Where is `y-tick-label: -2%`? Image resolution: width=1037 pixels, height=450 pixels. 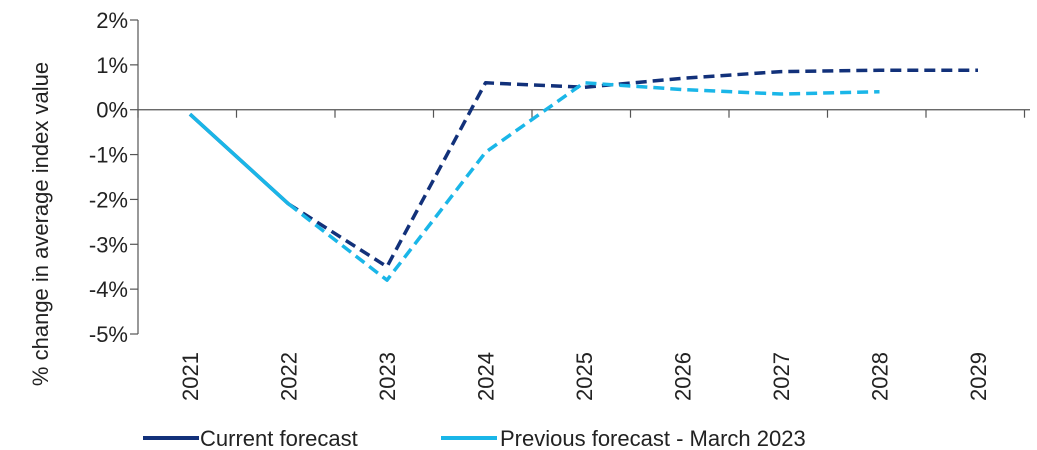
y-tick-label: -2% is located at coordinates (108, 199).